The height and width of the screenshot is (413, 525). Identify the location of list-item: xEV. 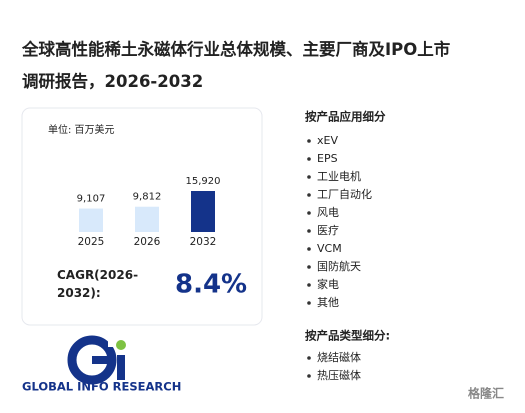
(327, 140).